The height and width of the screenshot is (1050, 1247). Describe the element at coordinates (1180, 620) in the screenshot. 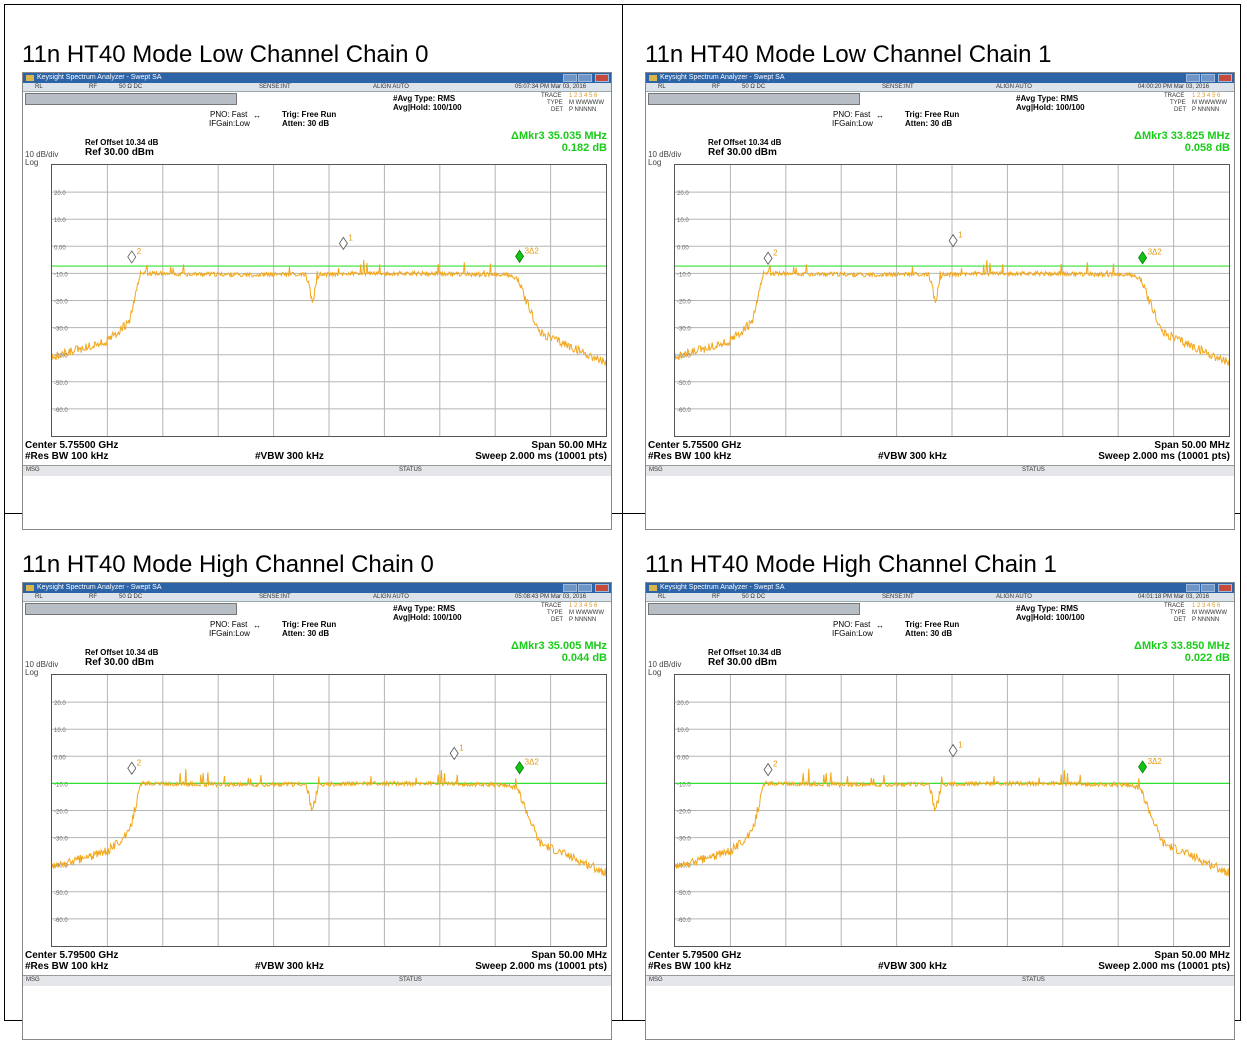

I see `det-label: DET` at that location.